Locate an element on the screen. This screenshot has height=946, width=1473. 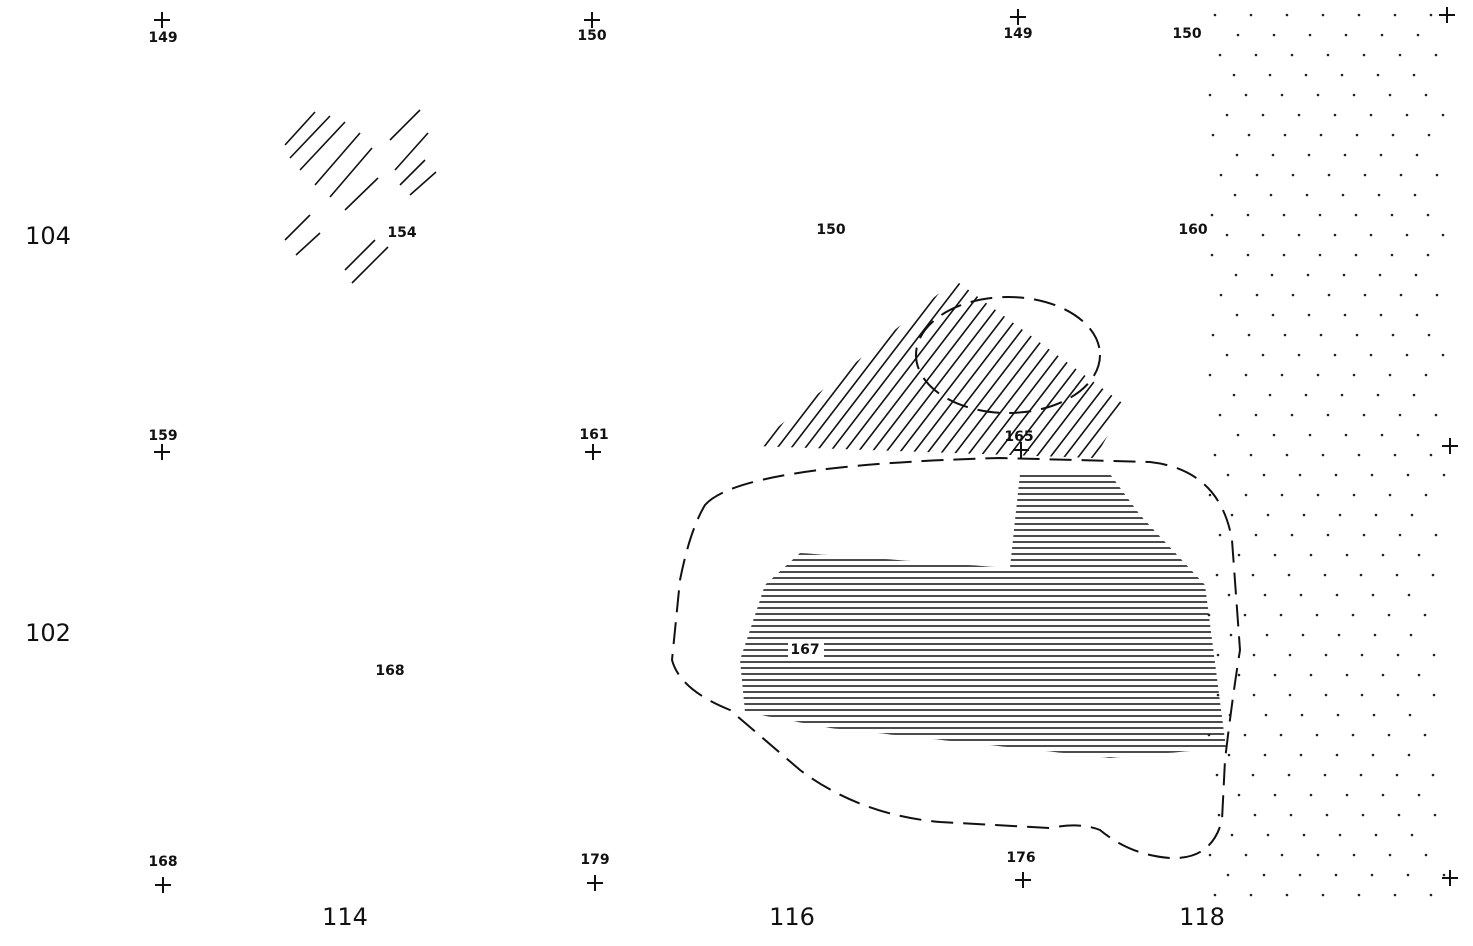
cross-label: 159 is located at coordinates (162, 436).